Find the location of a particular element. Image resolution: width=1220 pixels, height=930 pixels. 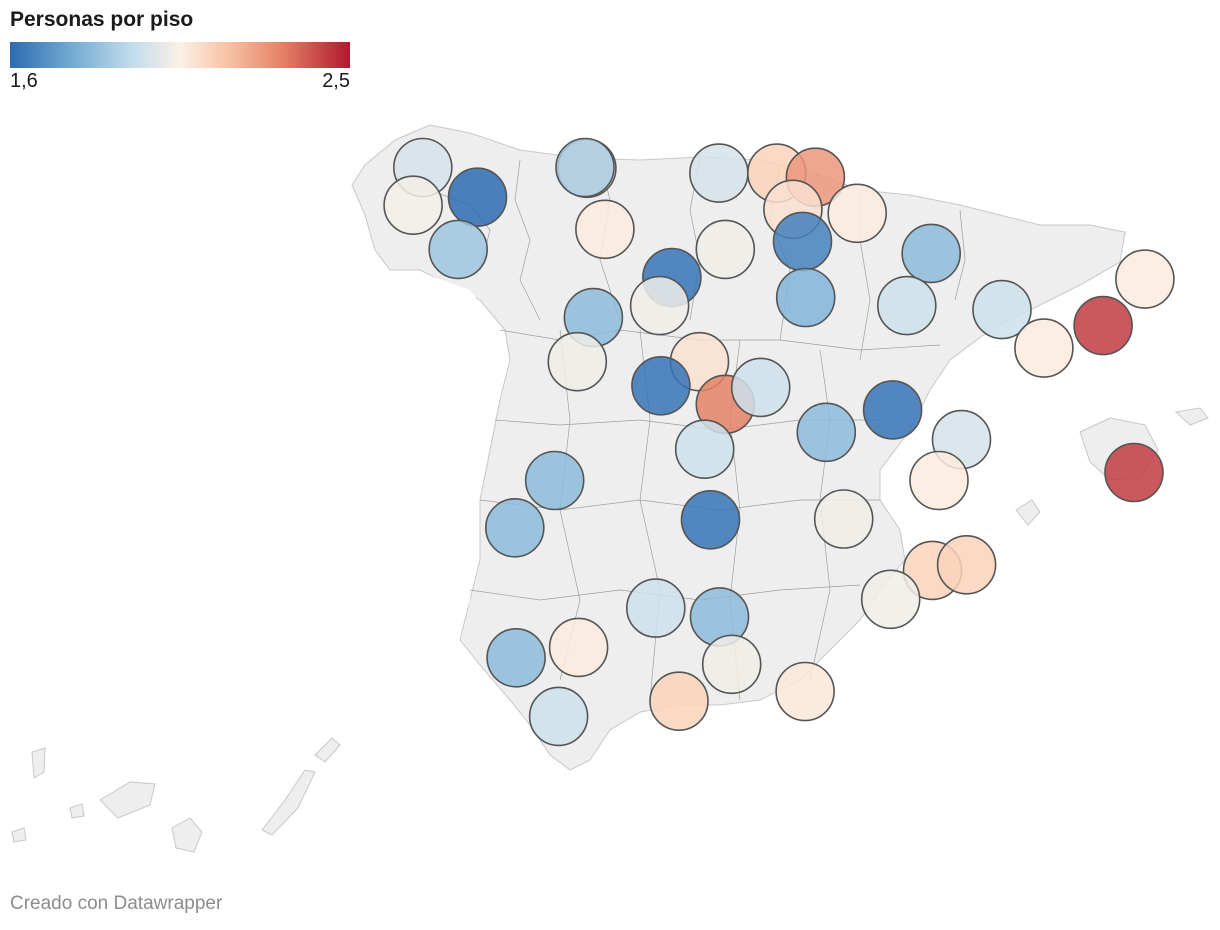

legend-max-label: 2,5 is located at coordinates (336, 81).